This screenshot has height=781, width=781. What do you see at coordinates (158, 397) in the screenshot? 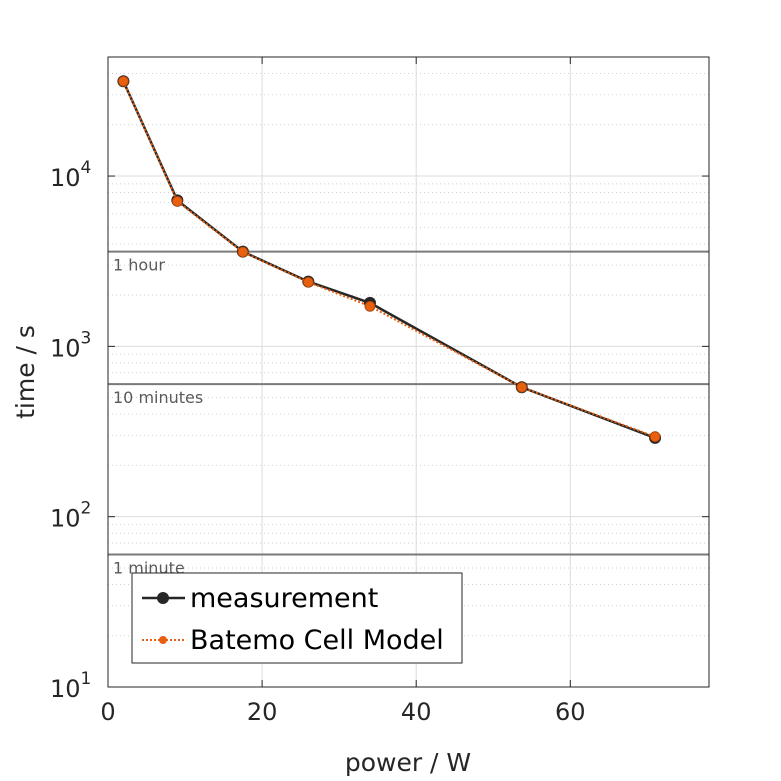
I see `reference-line-label: 10 minutes` at bounding box center [158, 397].